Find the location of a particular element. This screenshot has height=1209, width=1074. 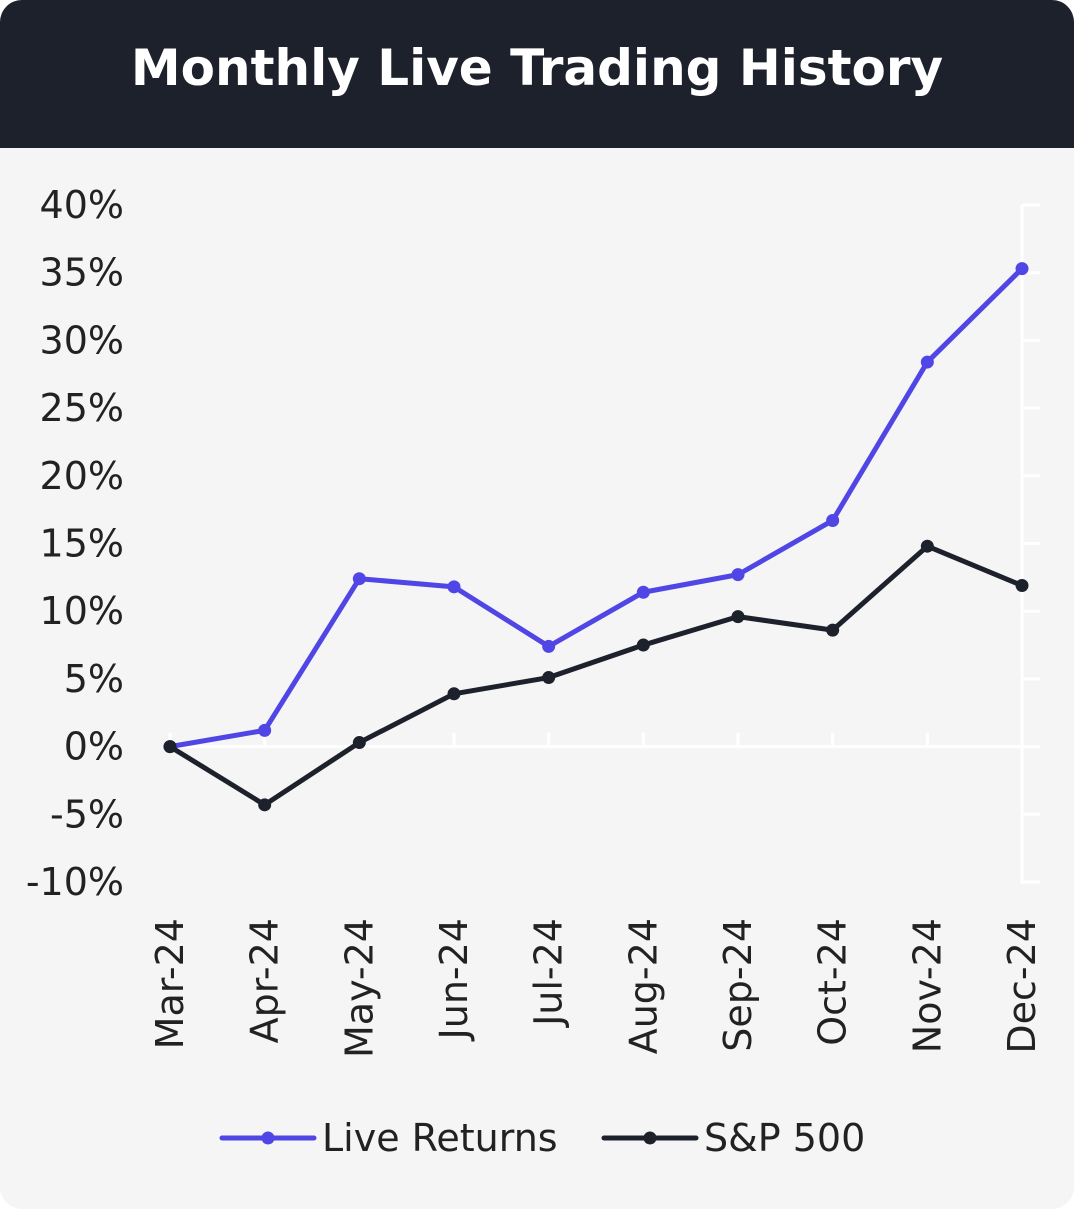

y-tick-label: 25% is located at coordinates (82, 408).